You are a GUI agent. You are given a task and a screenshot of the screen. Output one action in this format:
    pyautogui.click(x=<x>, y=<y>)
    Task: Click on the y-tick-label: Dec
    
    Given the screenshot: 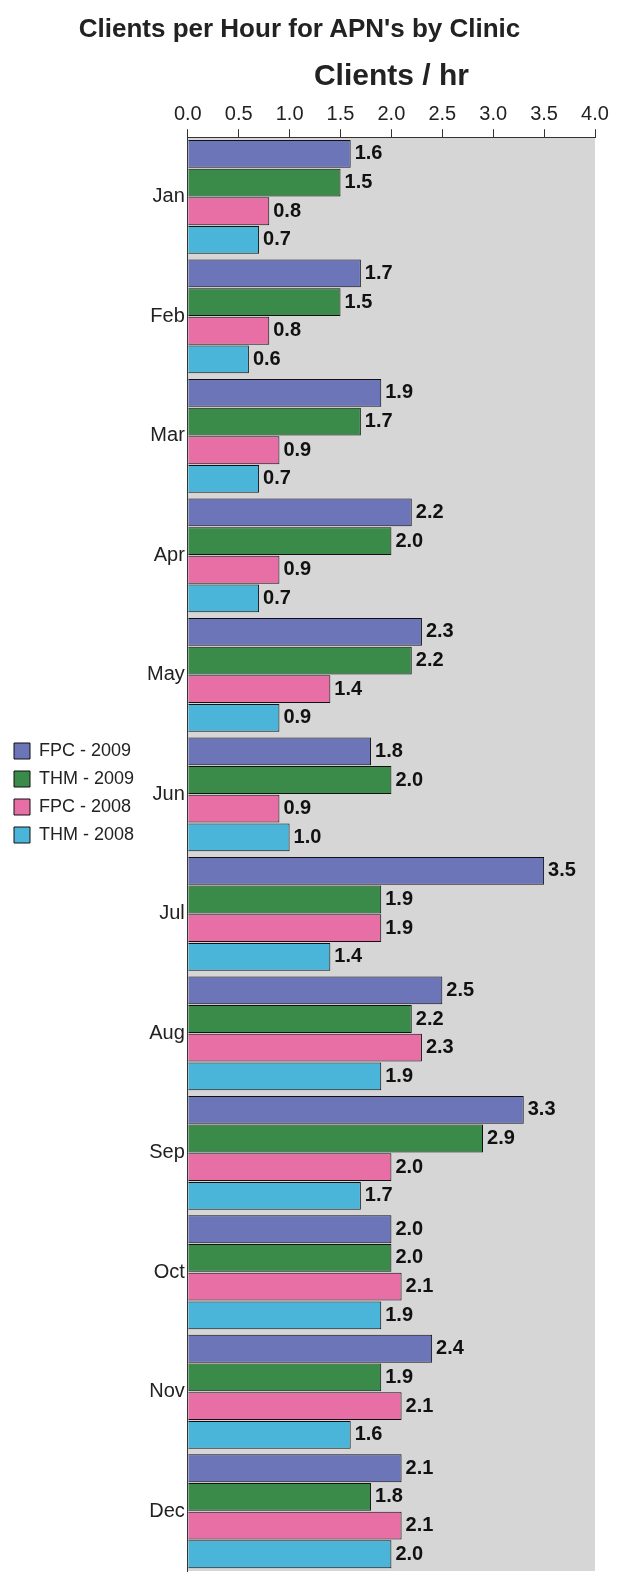 What is the action you would take?
    pyautogui.click(x=167, y=1509)
    